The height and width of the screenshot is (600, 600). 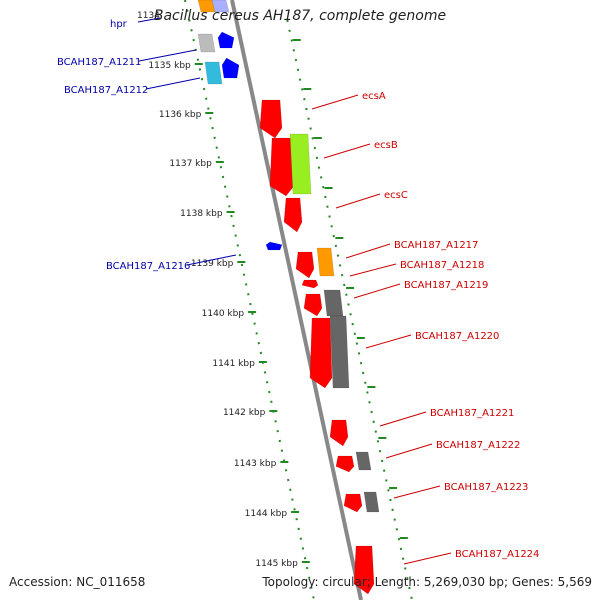 I want to click on ruler-label: 1136 kbp, so click(x=180, y=115).